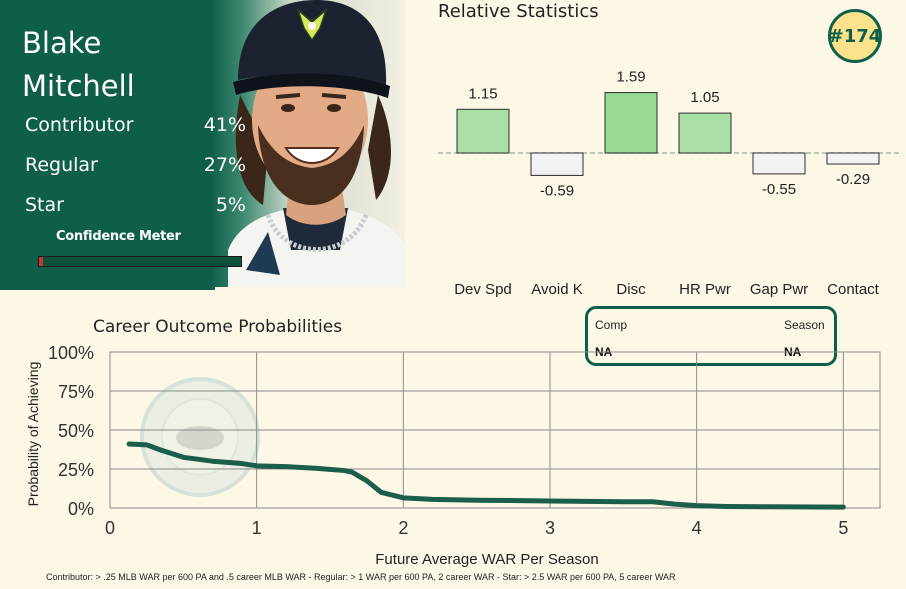 This screenshot has height=589, width=906. What do you see at coordinates (41, 261) in the screenshot?
I see `confidence-meter-fill` at bounding box center [41, 261].